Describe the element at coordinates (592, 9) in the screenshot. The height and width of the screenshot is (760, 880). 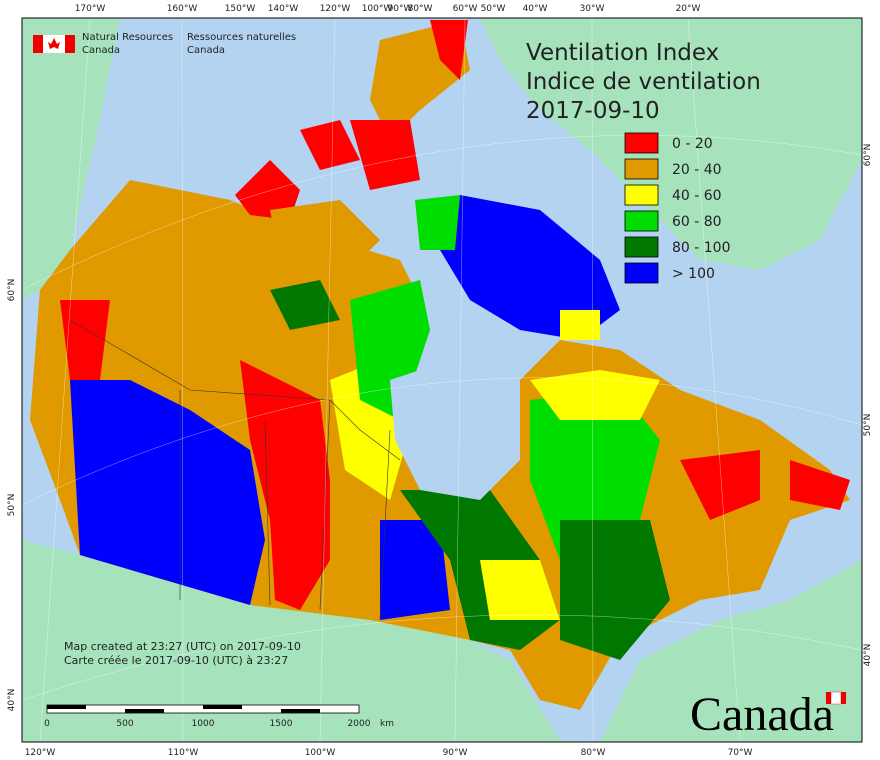
I see `lon-label-top: 30°W` at that location.